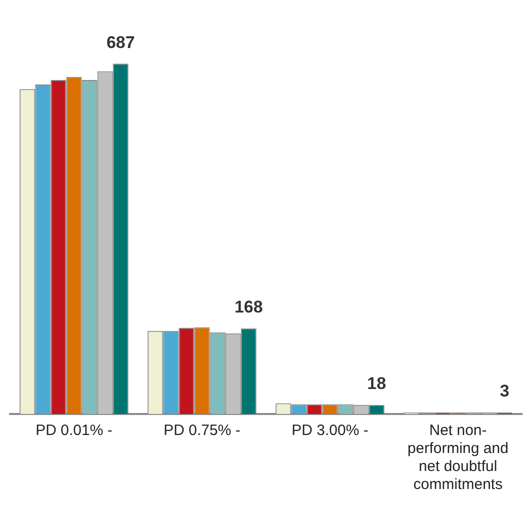  I want to click on data-label: 168, so click(248, 307).